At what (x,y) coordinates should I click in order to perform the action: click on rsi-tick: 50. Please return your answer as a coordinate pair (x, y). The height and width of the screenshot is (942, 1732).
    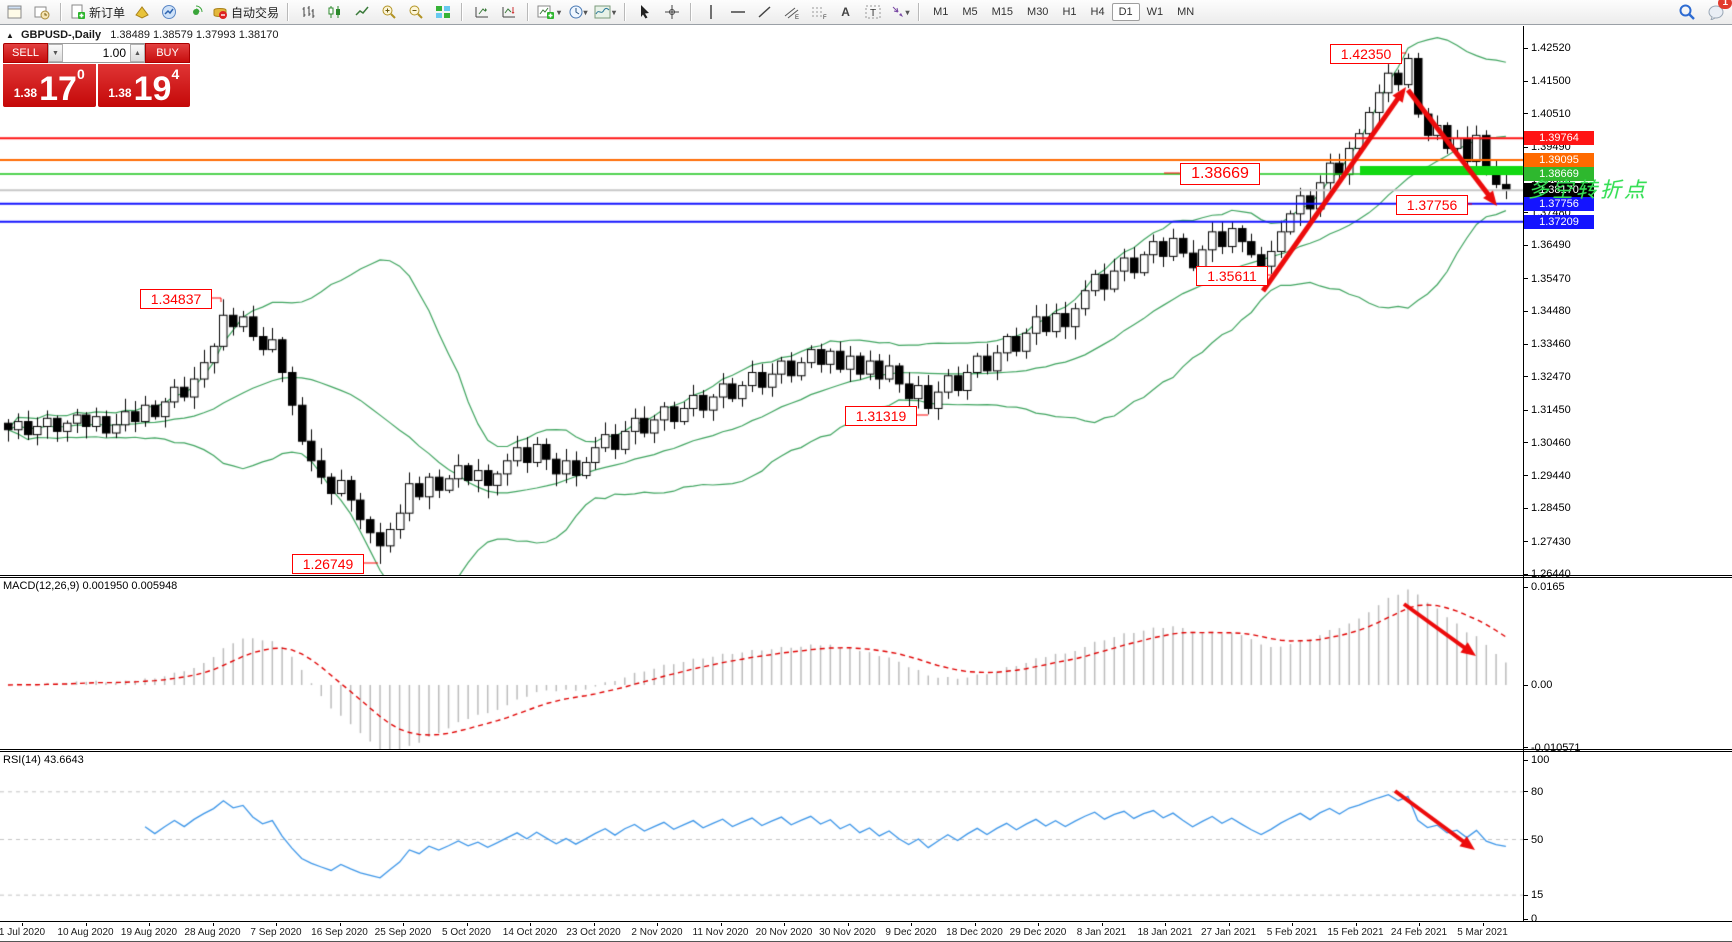
    Looking at the image, I should click on (1533, 840).